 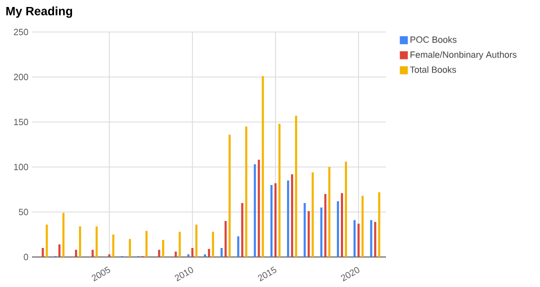 What do you see at coordinates (101, 274) in the screenshot?
I see `x-tick-label: 2005` at bounding box center [101, 274].